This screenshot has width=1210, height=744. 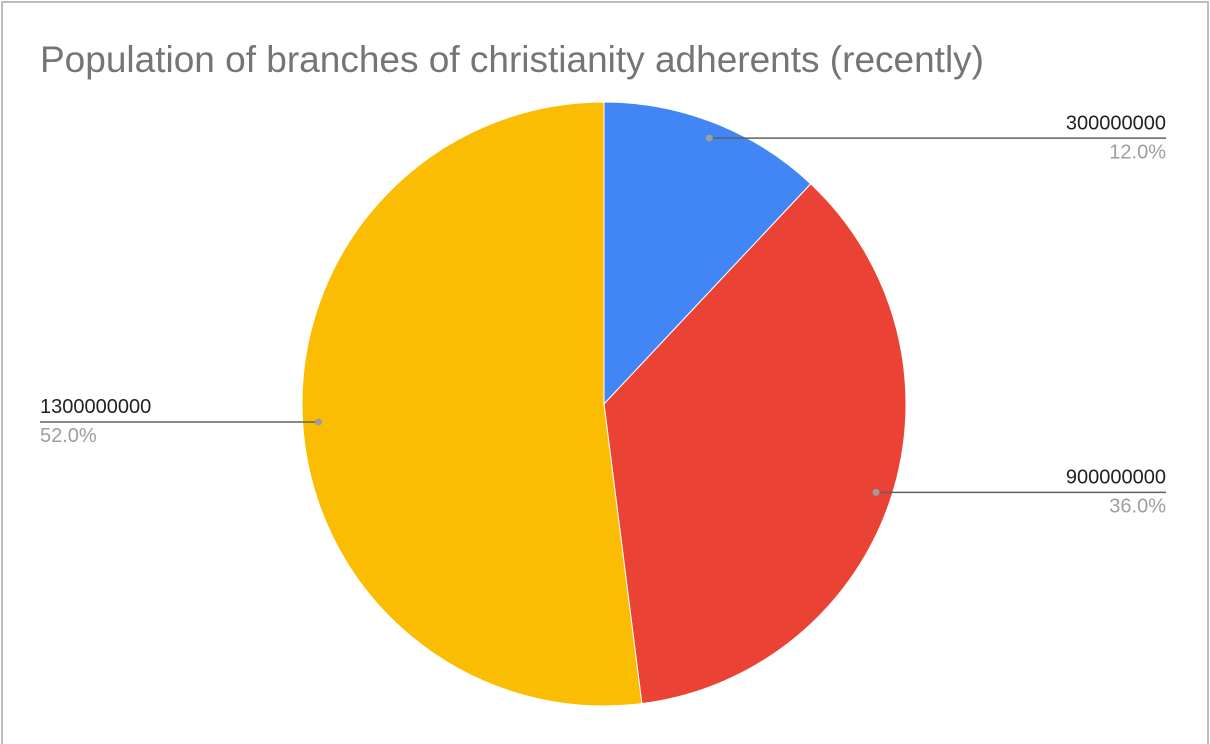 I want to click on percent-label: 52.0%, so click(x=68, y=436).